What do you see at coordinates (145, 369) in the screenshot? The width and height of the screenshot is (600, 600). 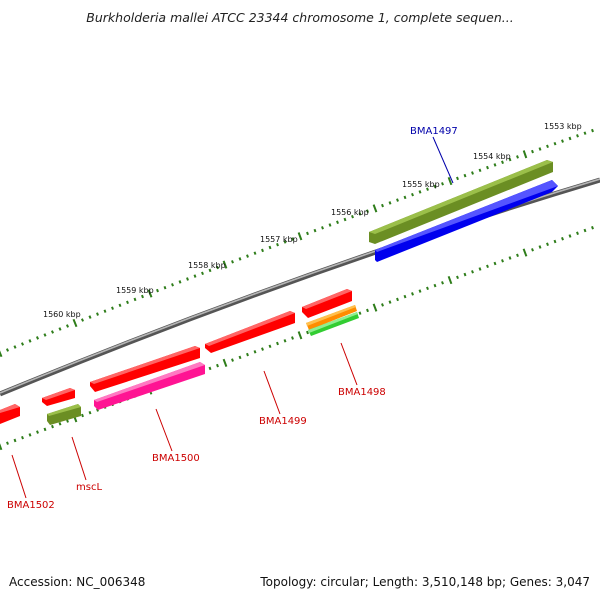 I see `cds-bma1500-bar` at bounding box center [145, 369].